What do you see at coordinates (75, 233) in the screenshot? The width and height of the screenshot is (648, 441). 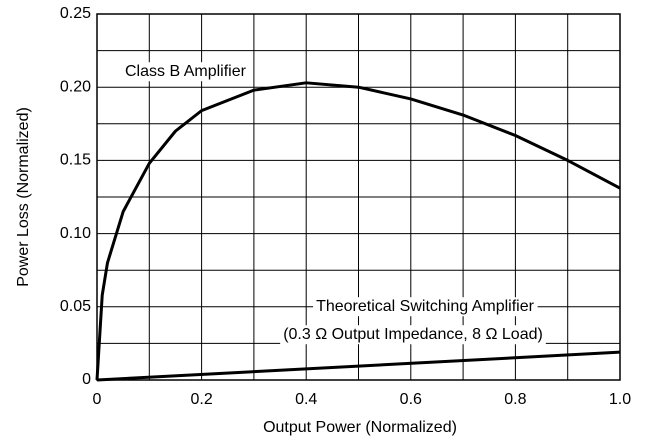 I see `y-tick-label: 0.10` at bounding box center [75, 233].